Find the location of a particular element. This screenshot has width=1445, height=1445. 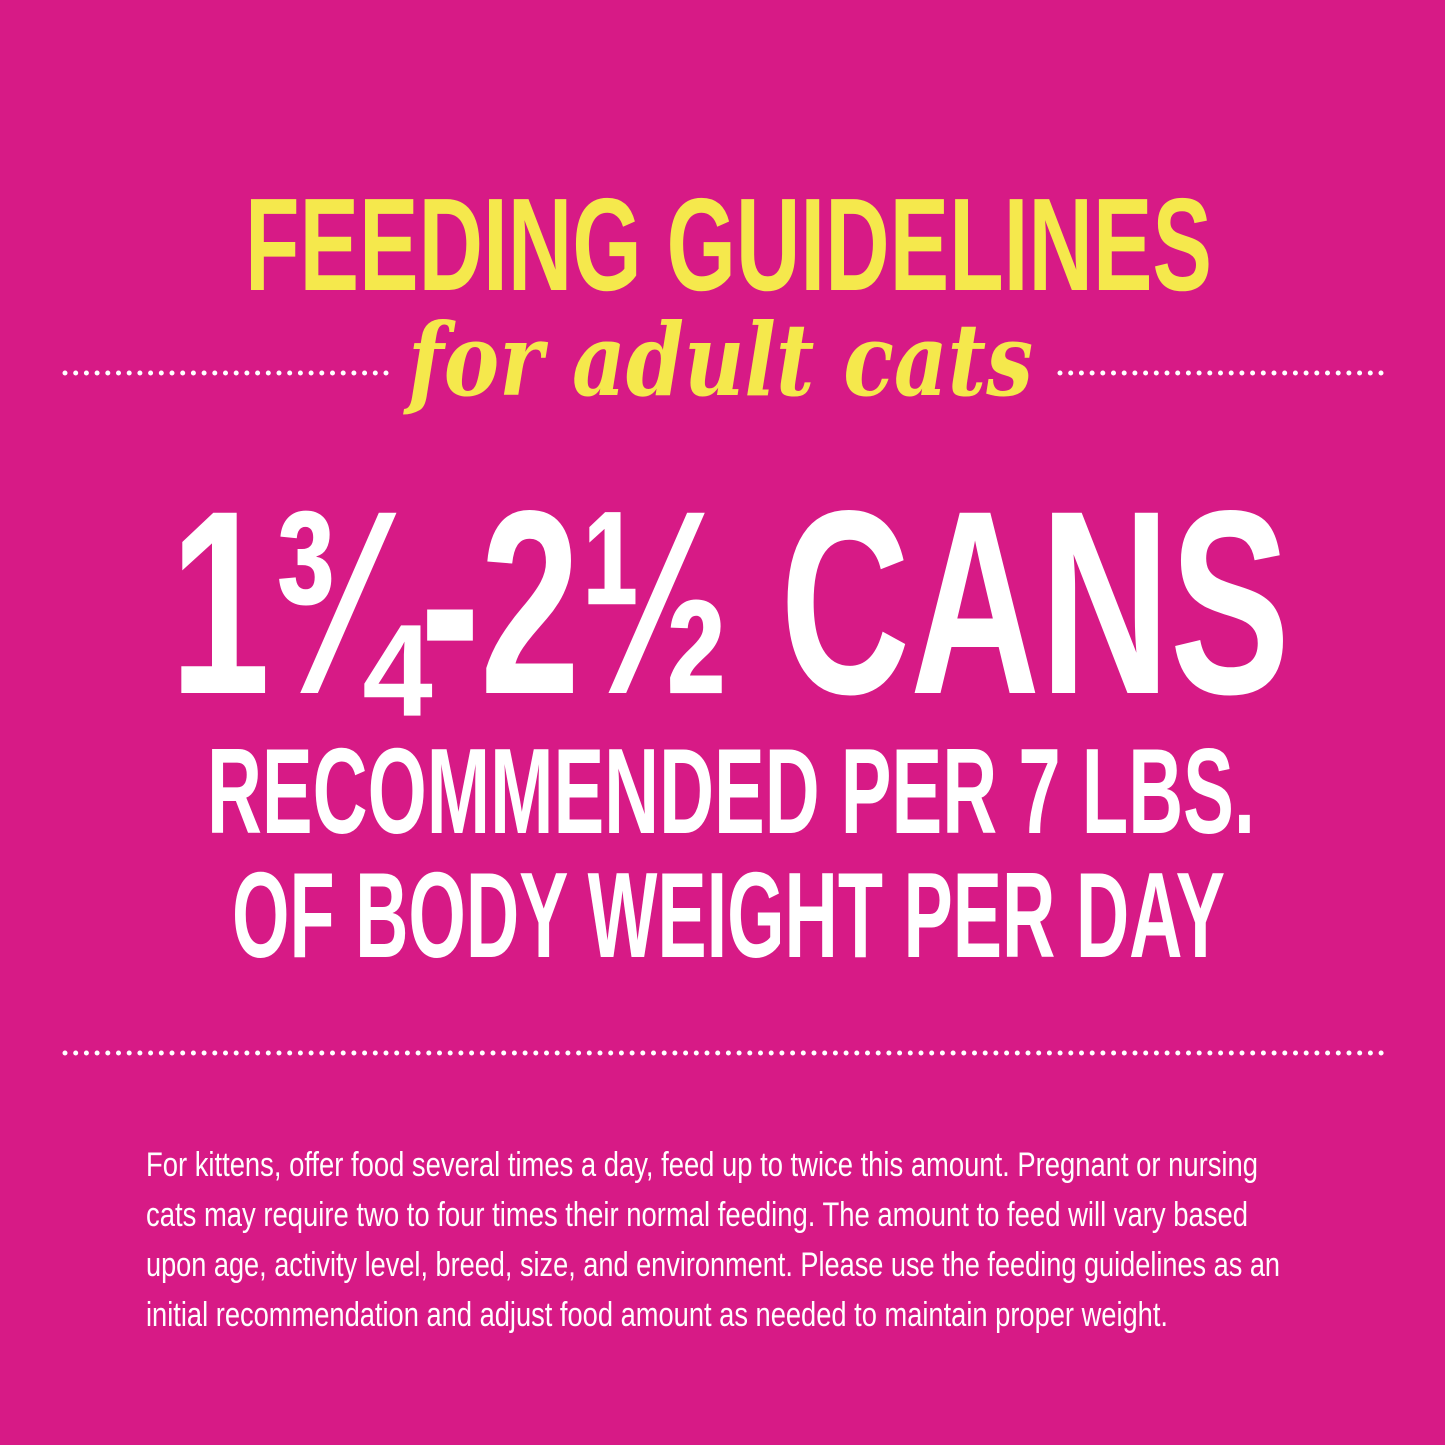

subtitle: for adult cats is located at coordinates (718, 360).